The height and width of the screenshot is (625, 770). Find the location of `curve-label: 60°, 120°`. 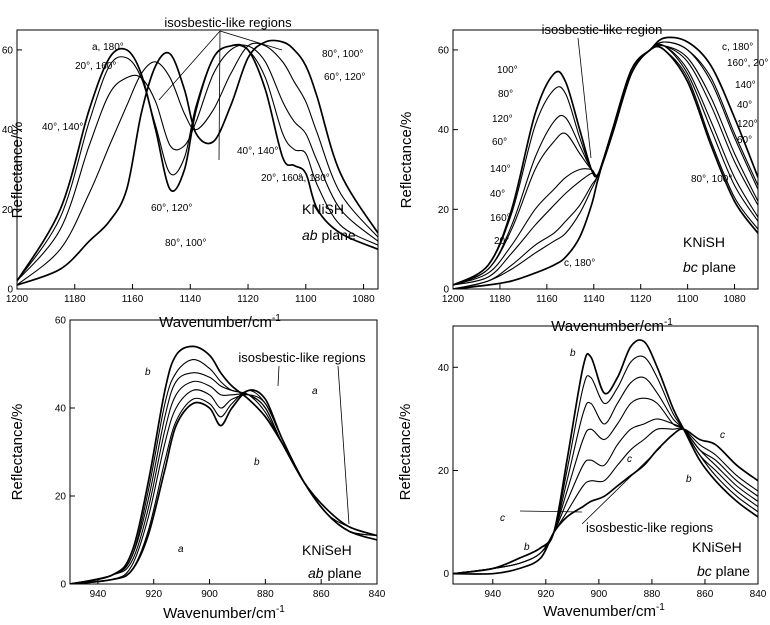

curve-label: 60°, 120° is located at coordinates (171, 208).